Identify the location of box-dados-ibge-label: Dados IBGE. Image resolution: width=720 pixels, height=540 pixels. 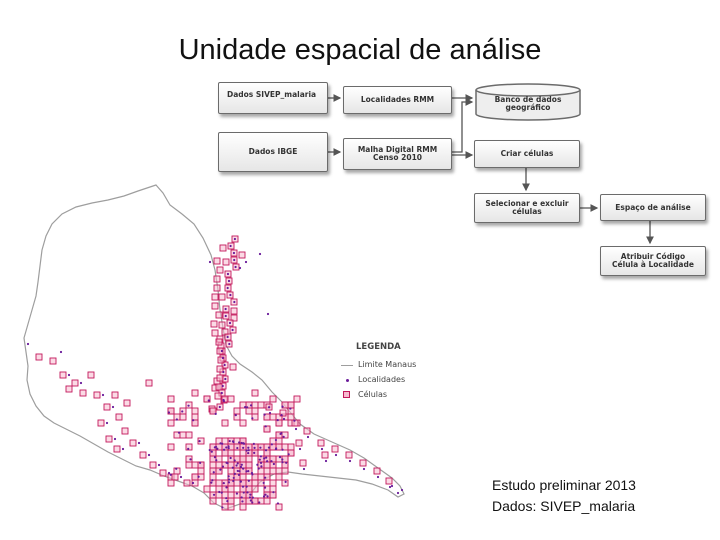
(273, 152).